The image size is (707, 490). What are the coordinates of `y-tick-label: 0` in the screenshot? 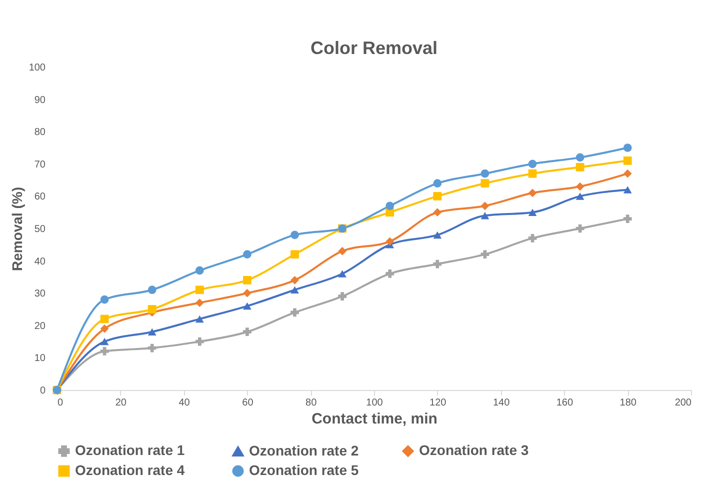 It's located at (43, 391).